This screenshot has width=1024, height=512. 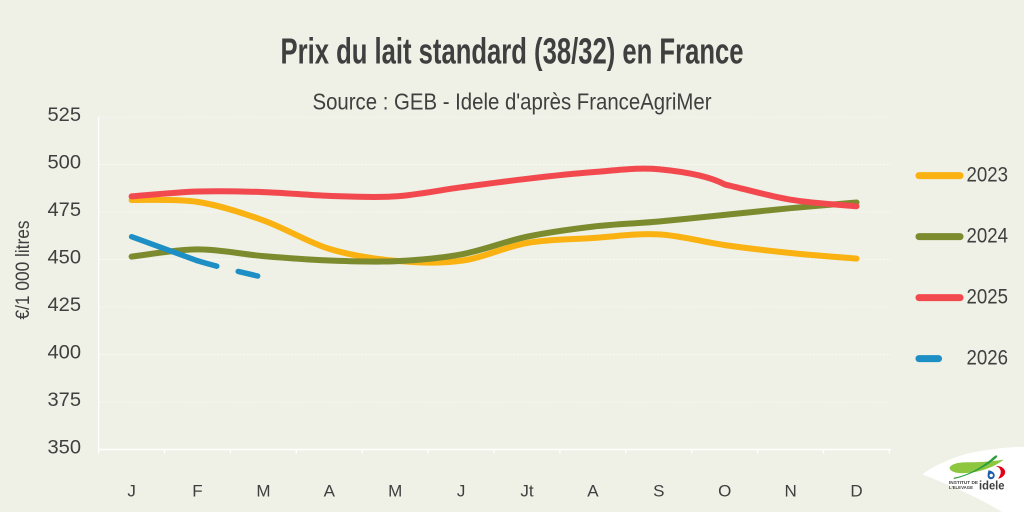 What do you see at coordinates (856, 491) in the screenshot?
I see `svg-text: D` at bounding box center [856, 491].